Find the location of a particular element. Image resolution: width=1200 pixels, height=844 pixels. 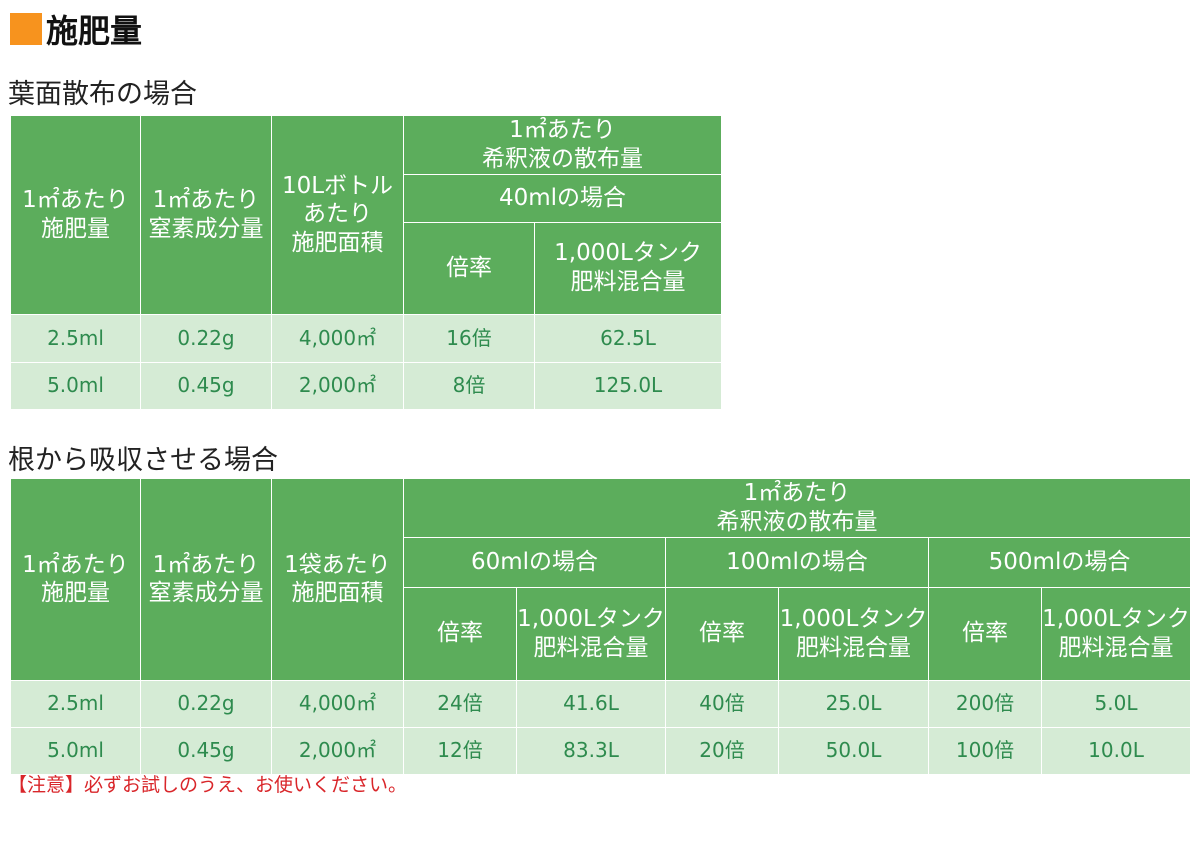

cell: 16倍 is located at coordinates (469, 338).